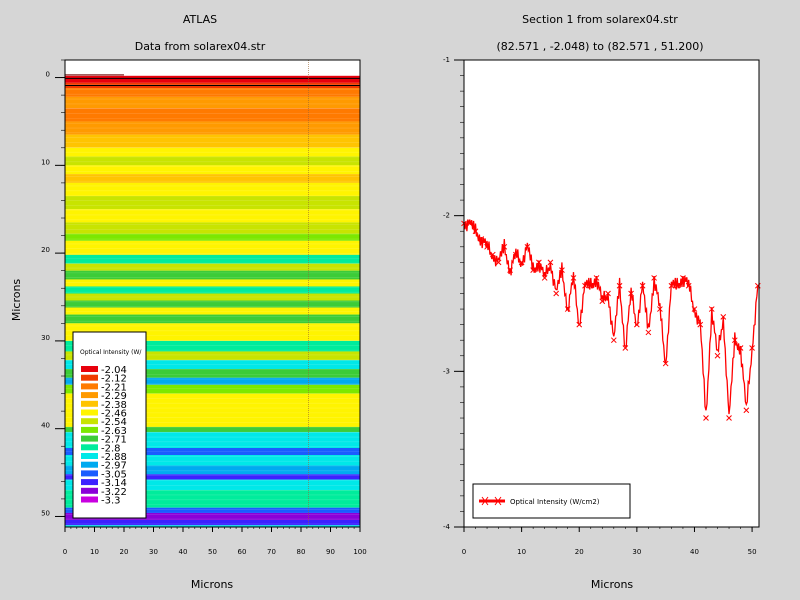  Describe the element at coordinates (330, 552) in the screenshot. I see `x-tick-label: 90` at that location.